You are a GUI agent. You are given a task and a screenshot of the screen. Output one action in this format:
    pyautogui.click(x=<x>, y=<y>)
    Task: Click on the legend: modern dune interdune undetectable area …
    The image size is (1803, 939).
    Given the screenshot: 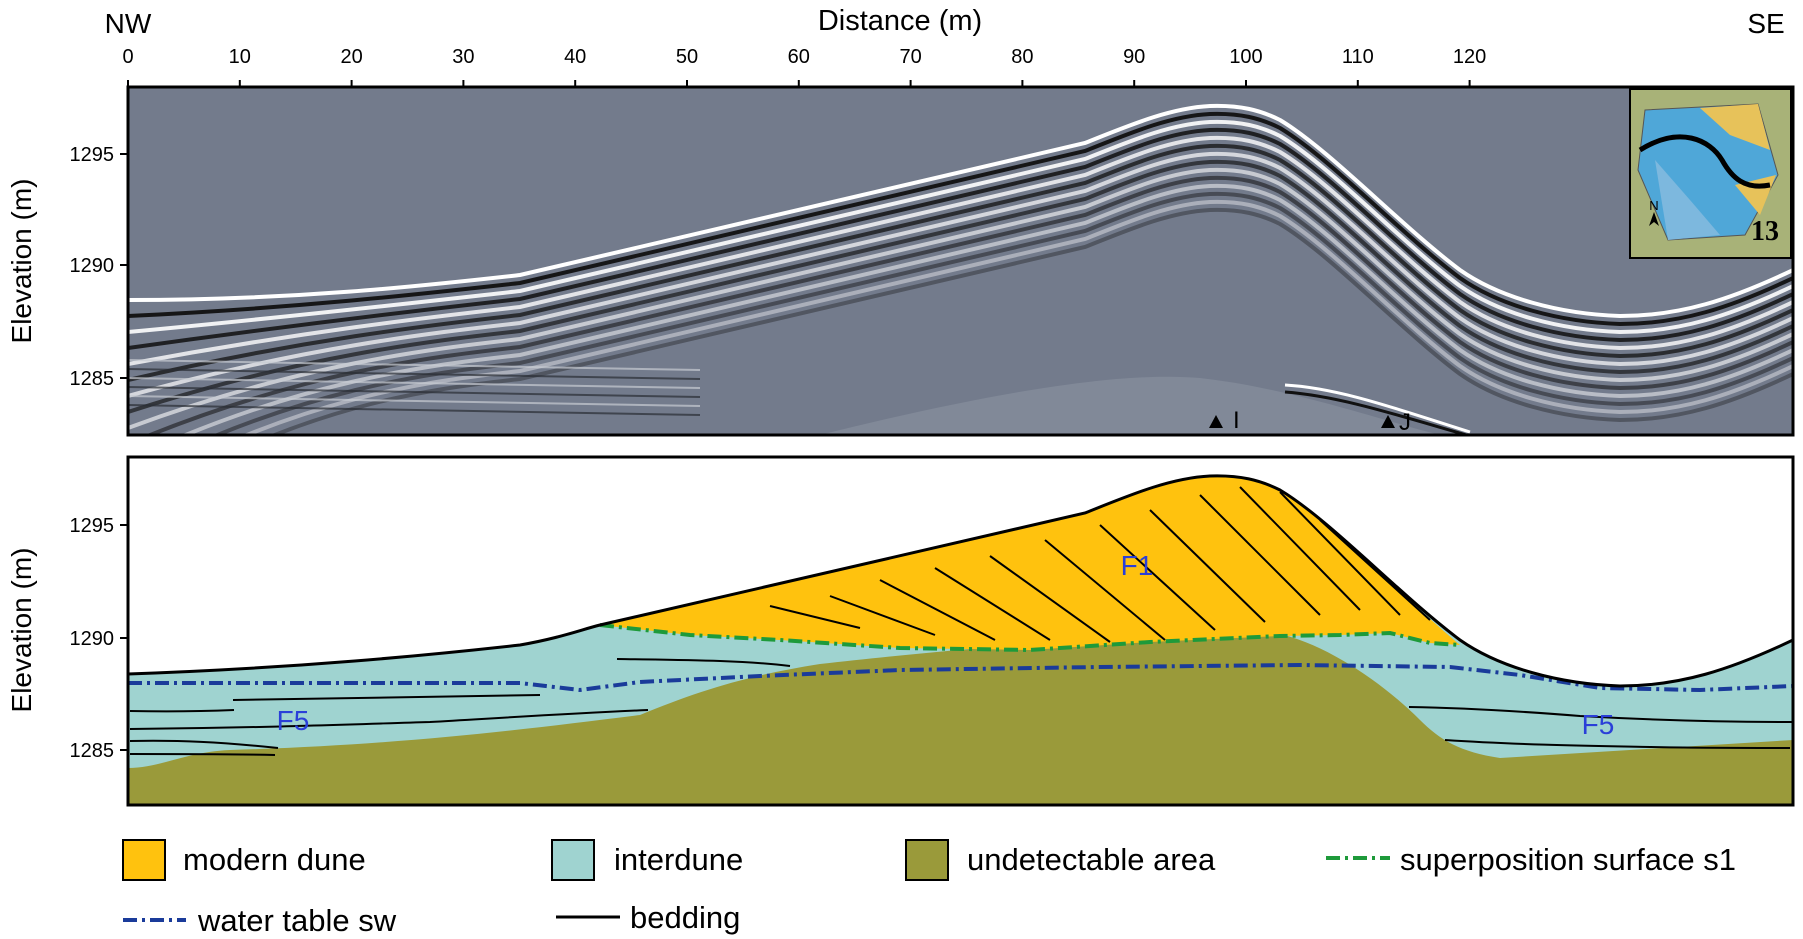 What is the action you would take?
    pyautogui.click(x=929, y=888)
    